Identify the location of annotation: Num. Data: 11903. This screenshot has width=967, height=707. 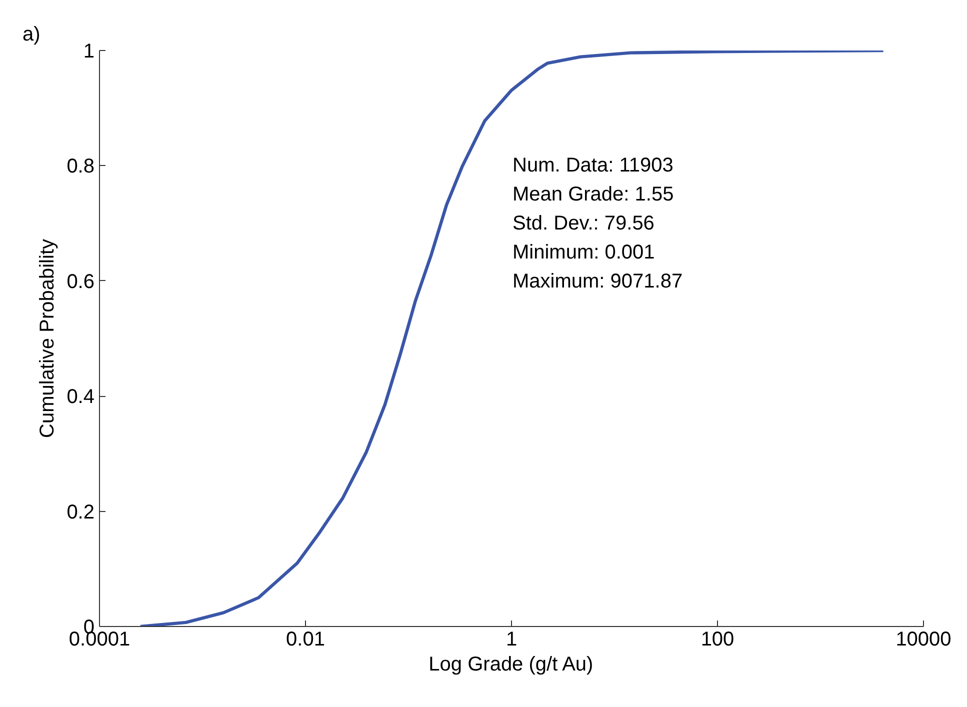
(593, 165).